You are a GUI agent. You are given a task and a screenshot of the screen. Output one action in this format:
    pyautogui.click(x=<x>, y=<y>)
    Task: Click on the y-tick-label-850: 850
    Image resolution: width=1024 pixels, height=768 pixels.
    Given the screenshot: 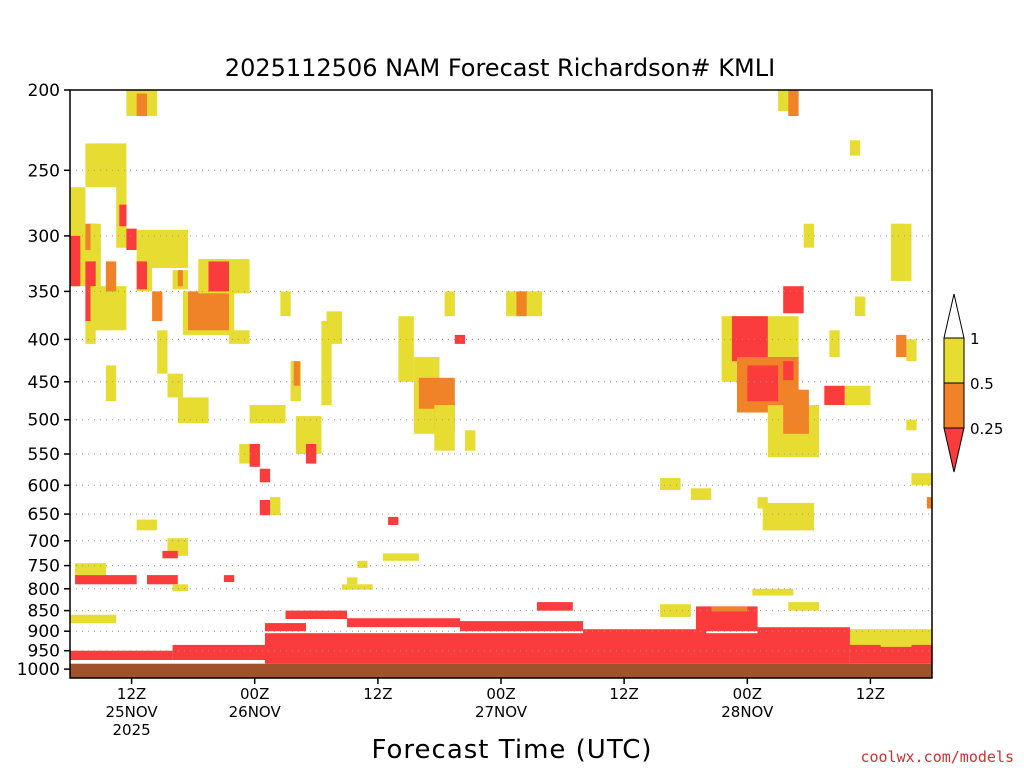 What is the action you would take?
    pyautogui.click(x=44, y=612)
    